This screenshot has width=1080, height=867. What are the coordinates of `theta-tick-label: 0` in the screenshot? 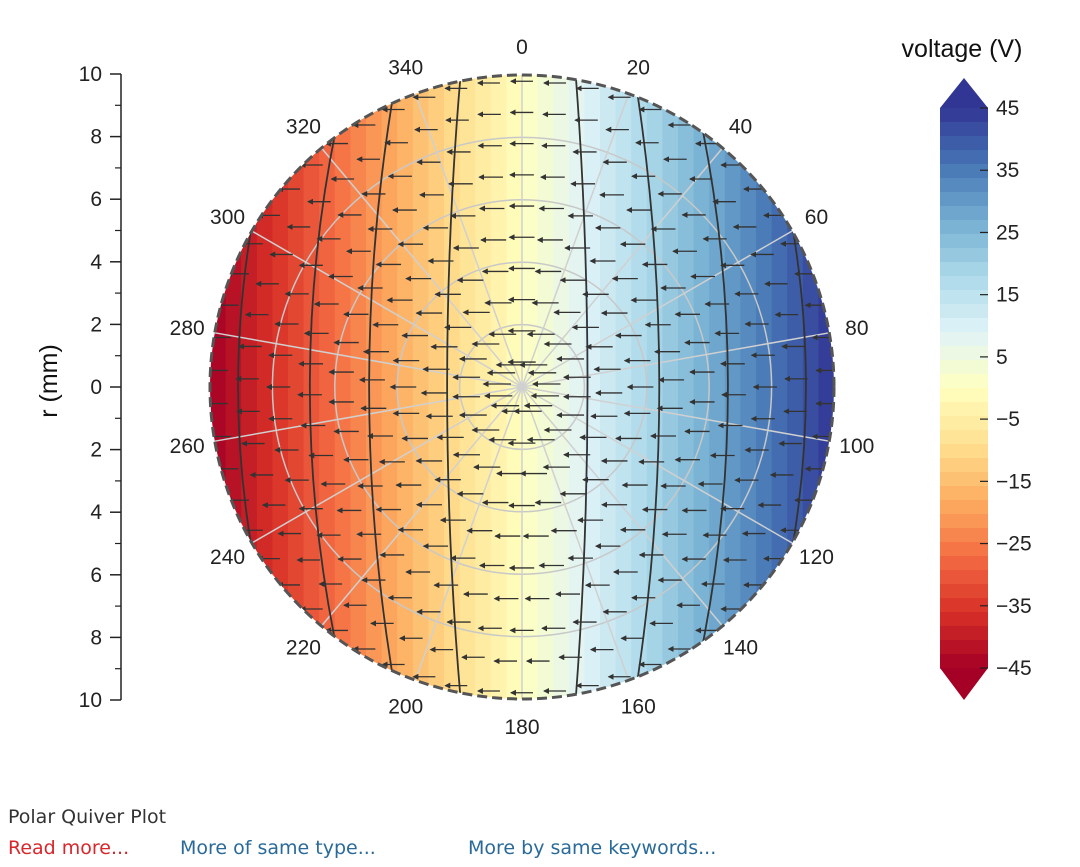 It's located at (522, 47).